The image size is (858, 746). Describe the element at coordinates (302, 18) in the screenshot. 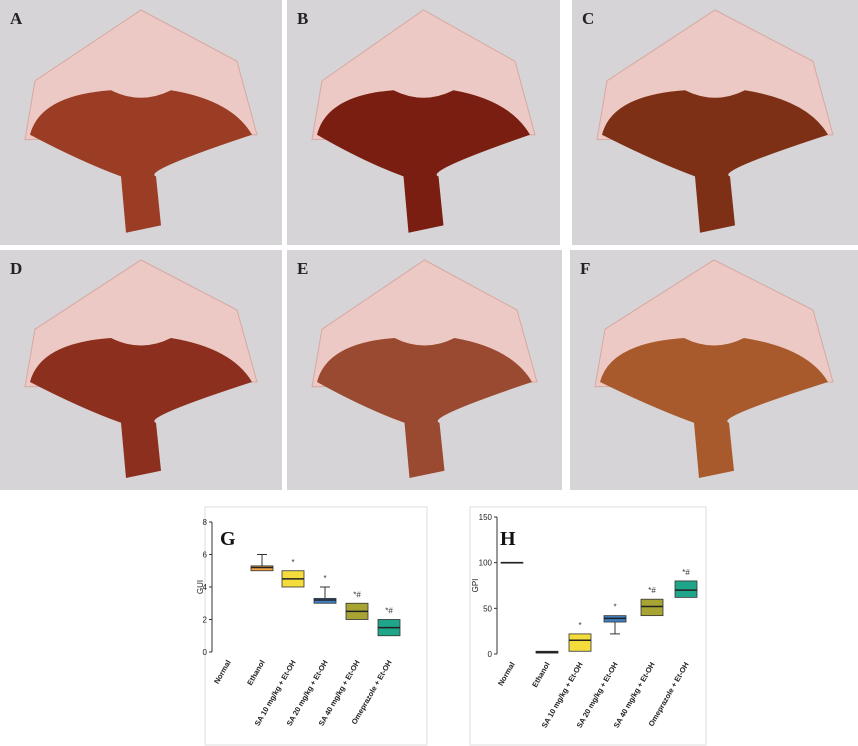

I see `panel-letter: B` at that location.